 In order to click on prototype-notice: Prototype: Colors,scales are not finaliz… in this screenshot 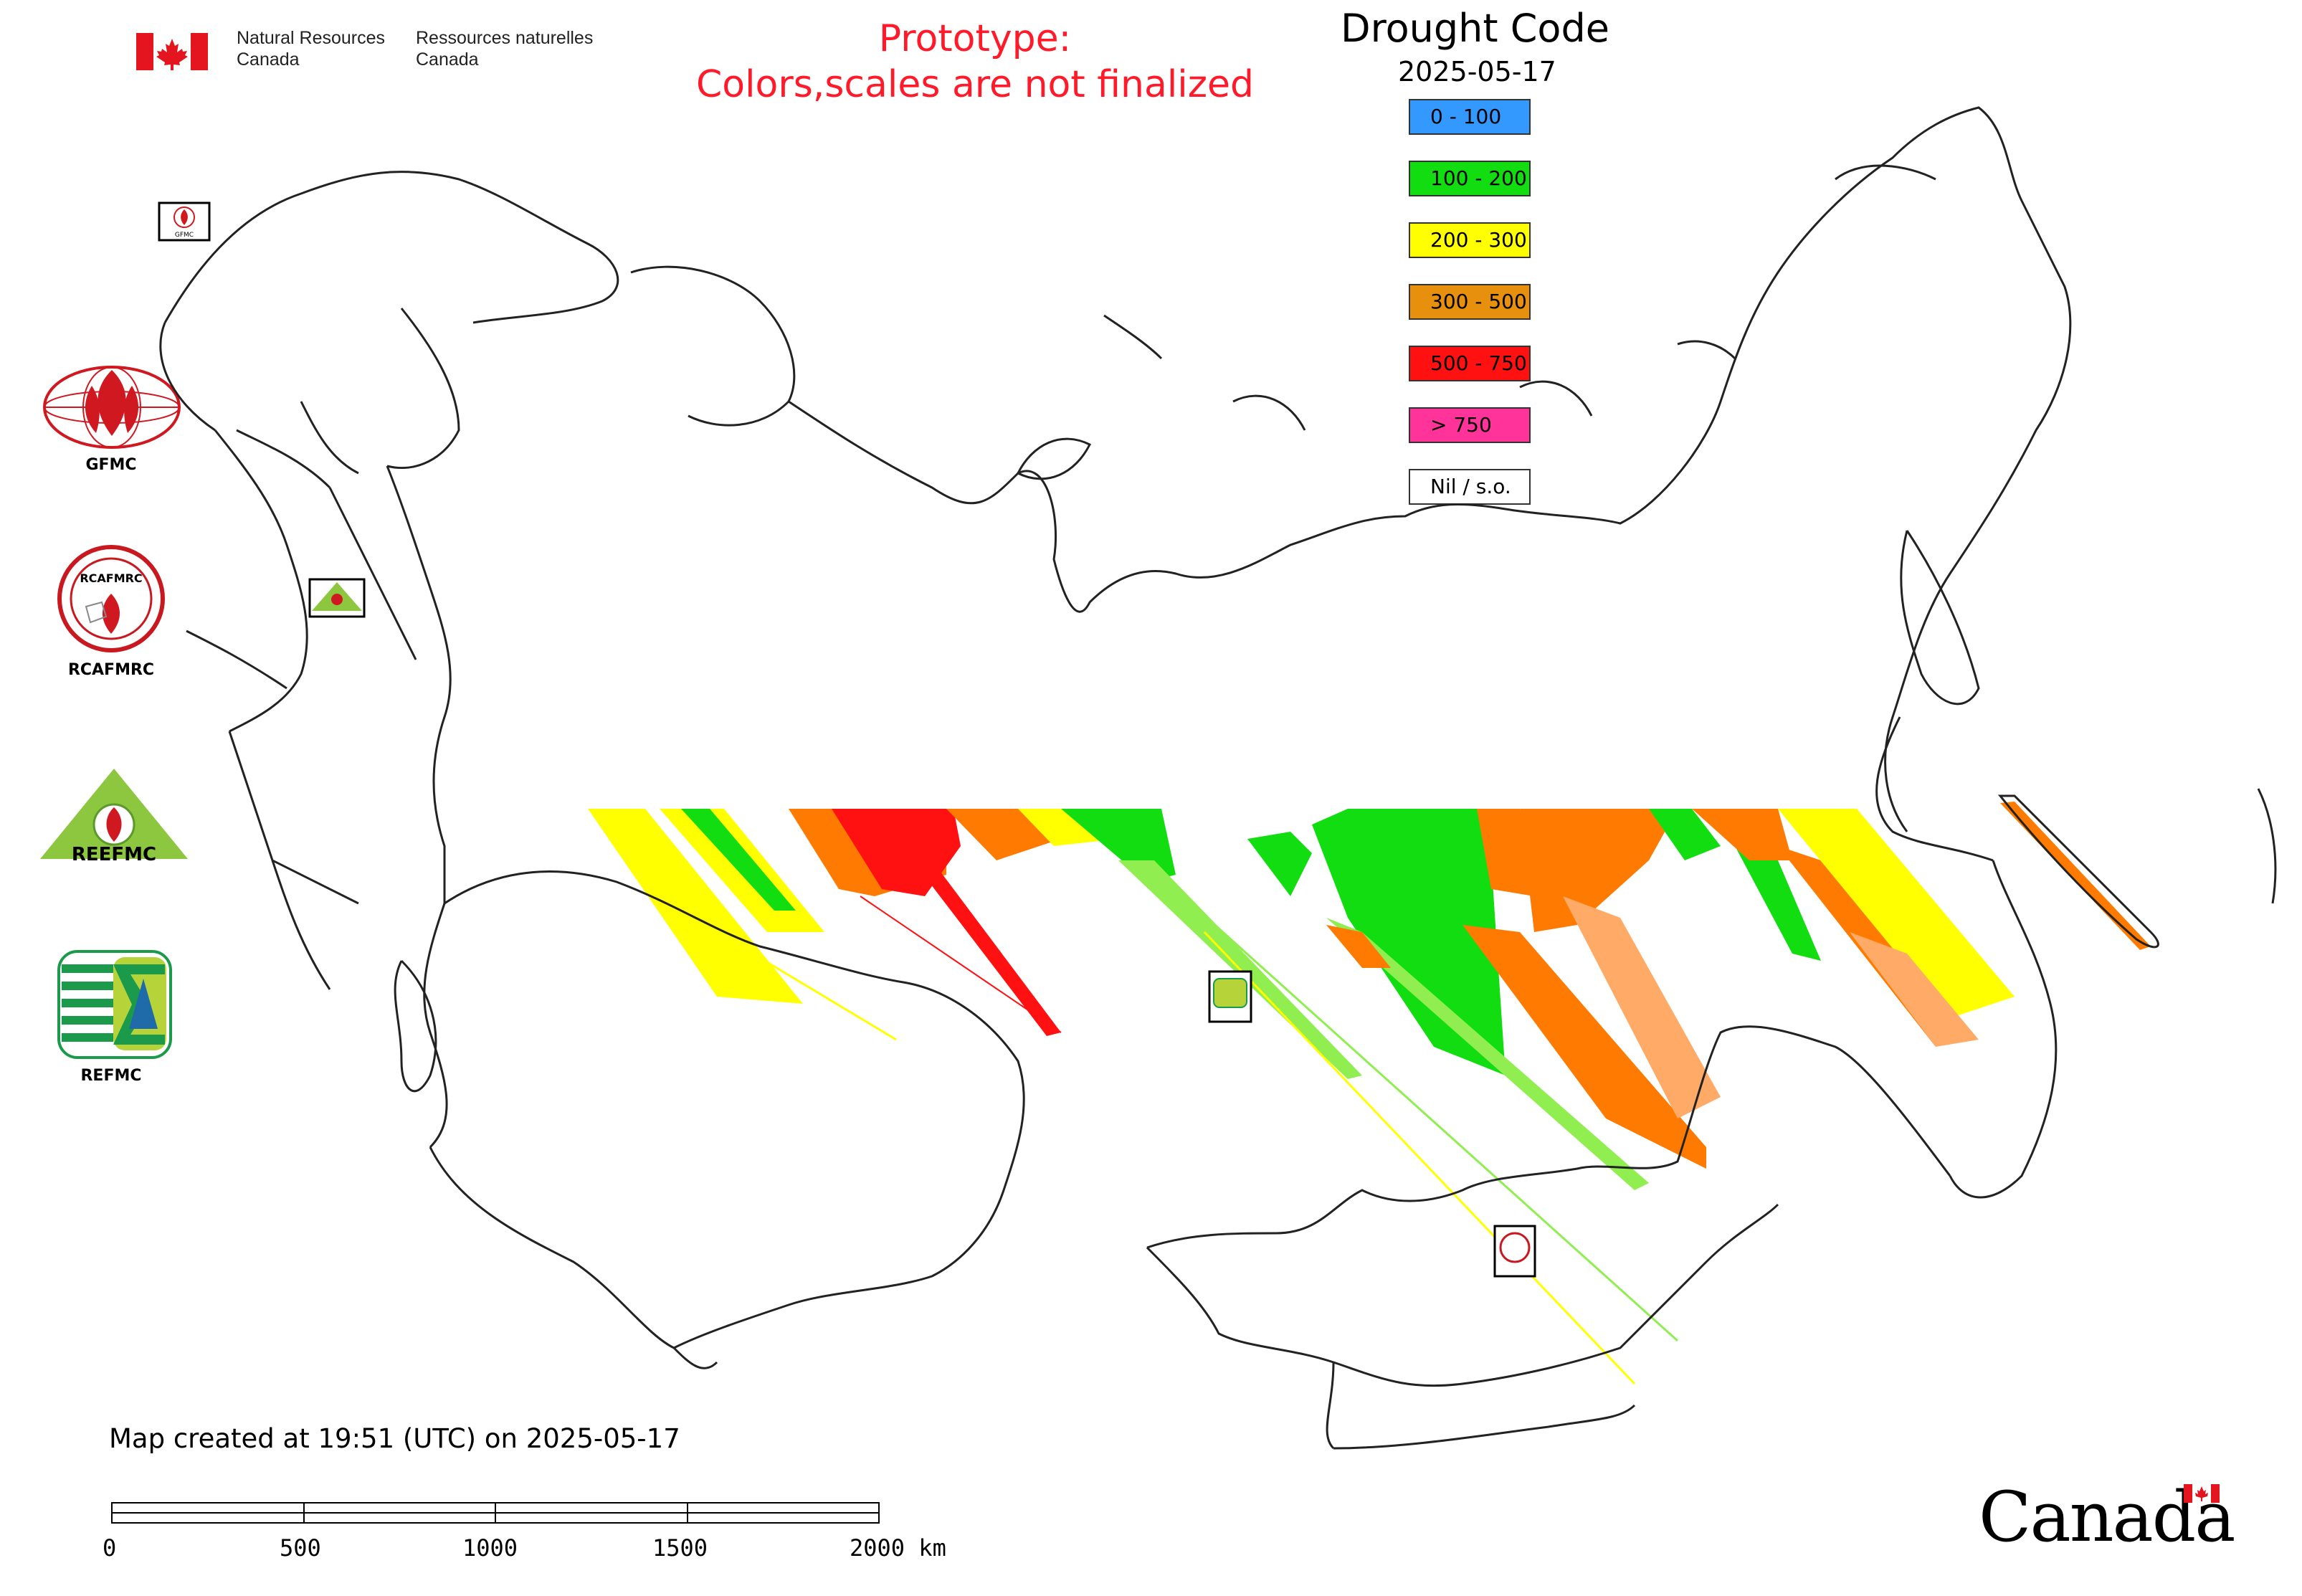, I will do `click(975, 62)`.